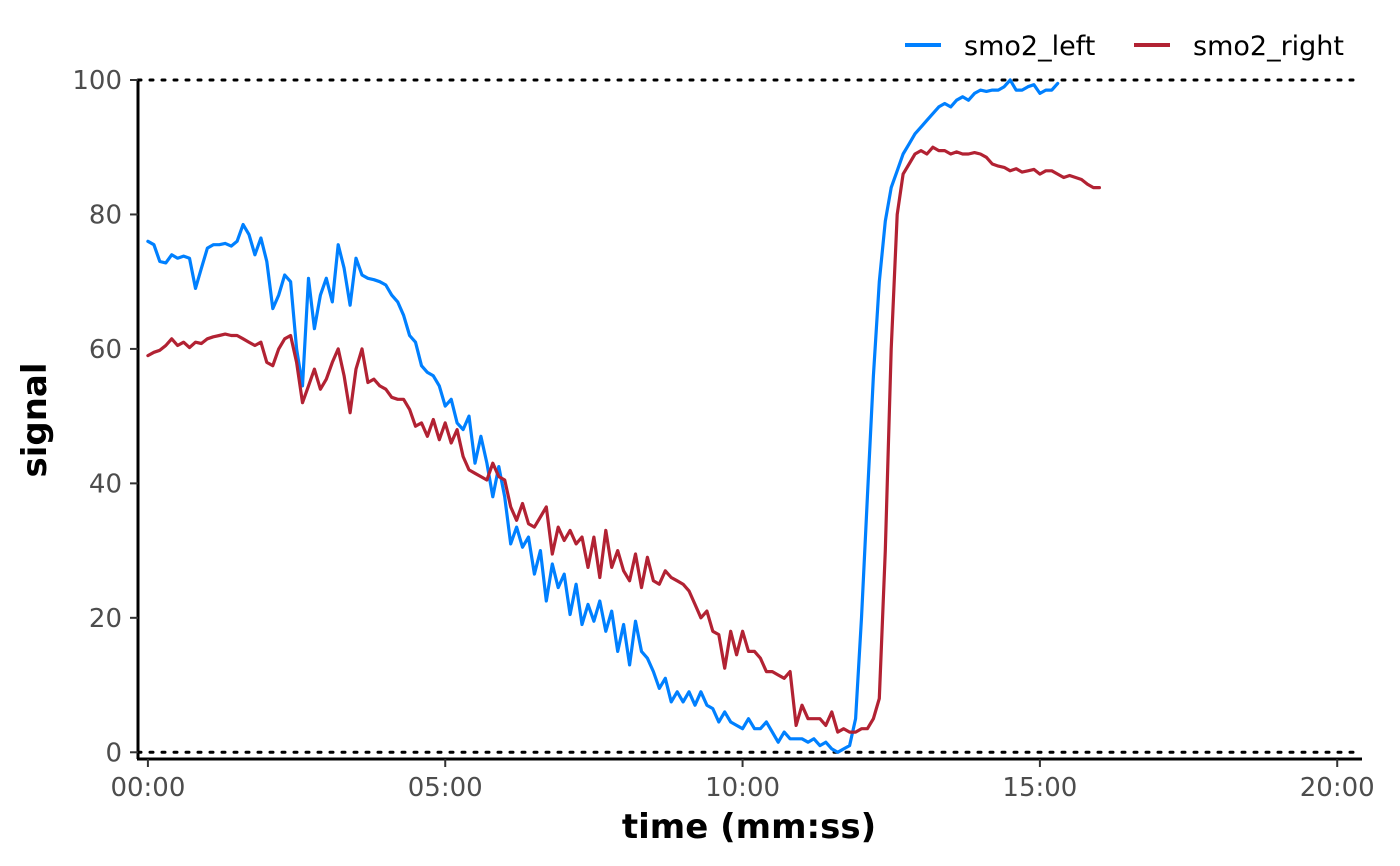 The width and height of the screenshot is (1400, 866). What do you see at coordinates (1039, 788) in the screenshot?
I see `x-tick-label: 15:00` at bounding box center [1039, 788].